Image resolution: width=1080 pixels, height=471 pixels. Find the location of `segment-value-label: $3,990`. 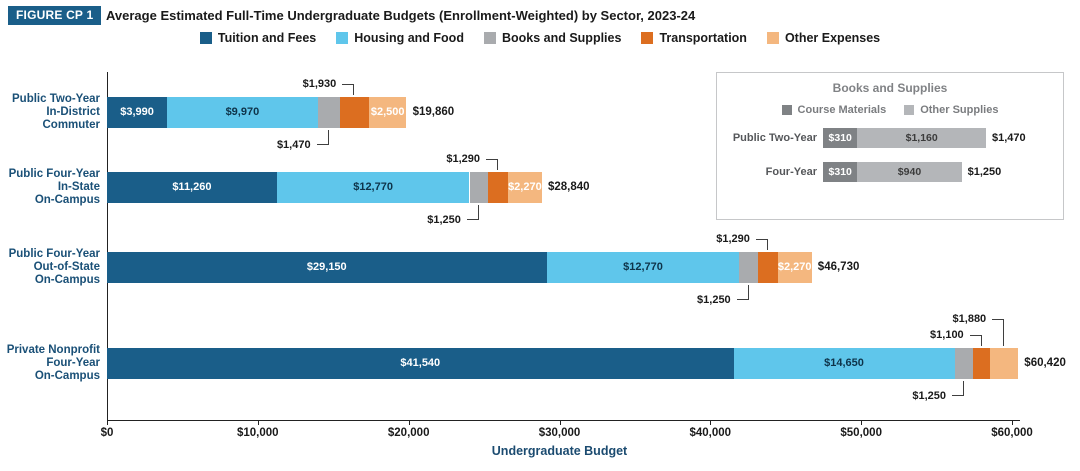

segment-value-label: $3,990 is located at coordinates (137, 112).